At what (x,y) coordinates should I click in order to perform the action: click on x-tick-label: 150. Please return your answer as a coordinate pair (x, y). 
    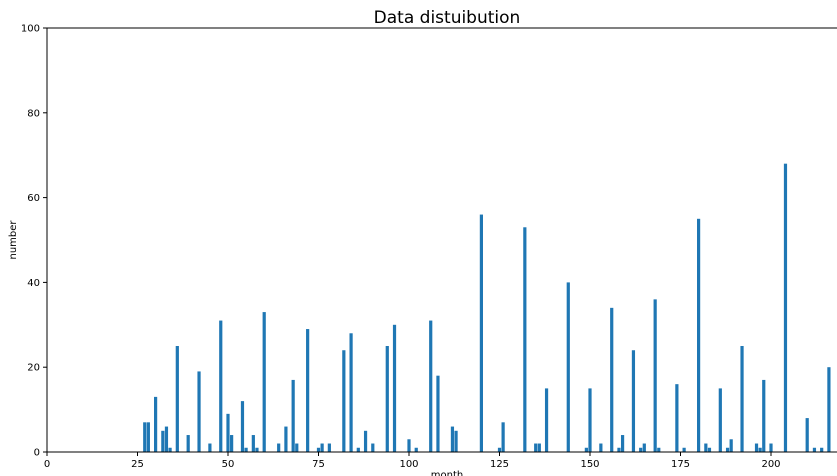
    Looking at the image, I should click on (589, 464).